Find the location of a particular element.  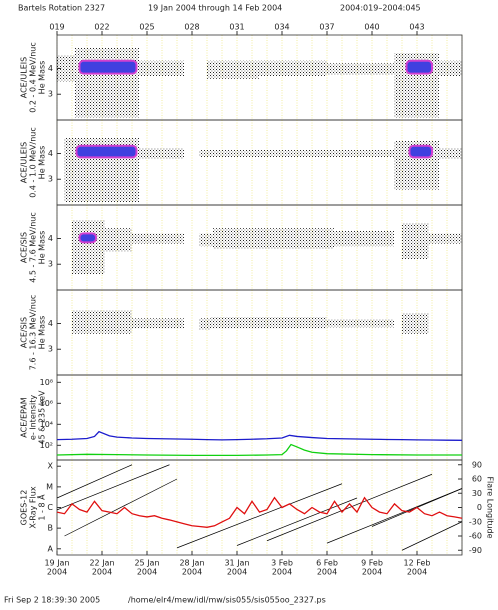

top-tick-label: 031 is located at coordinates (236, 27).